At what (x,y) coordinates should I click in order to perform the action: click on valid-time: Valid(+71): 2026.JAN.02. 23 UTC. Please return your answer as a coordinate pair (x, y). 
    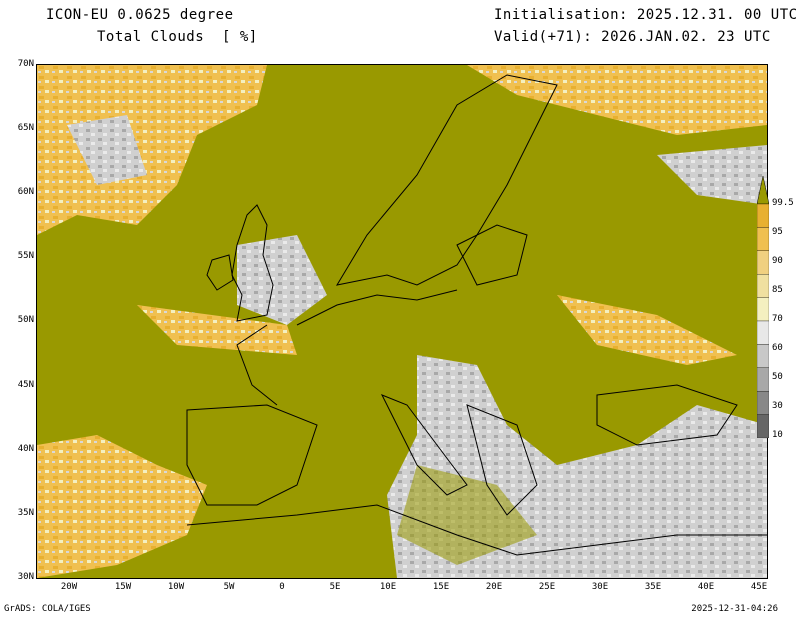
    Looking at the image, I should click on (632, 37).